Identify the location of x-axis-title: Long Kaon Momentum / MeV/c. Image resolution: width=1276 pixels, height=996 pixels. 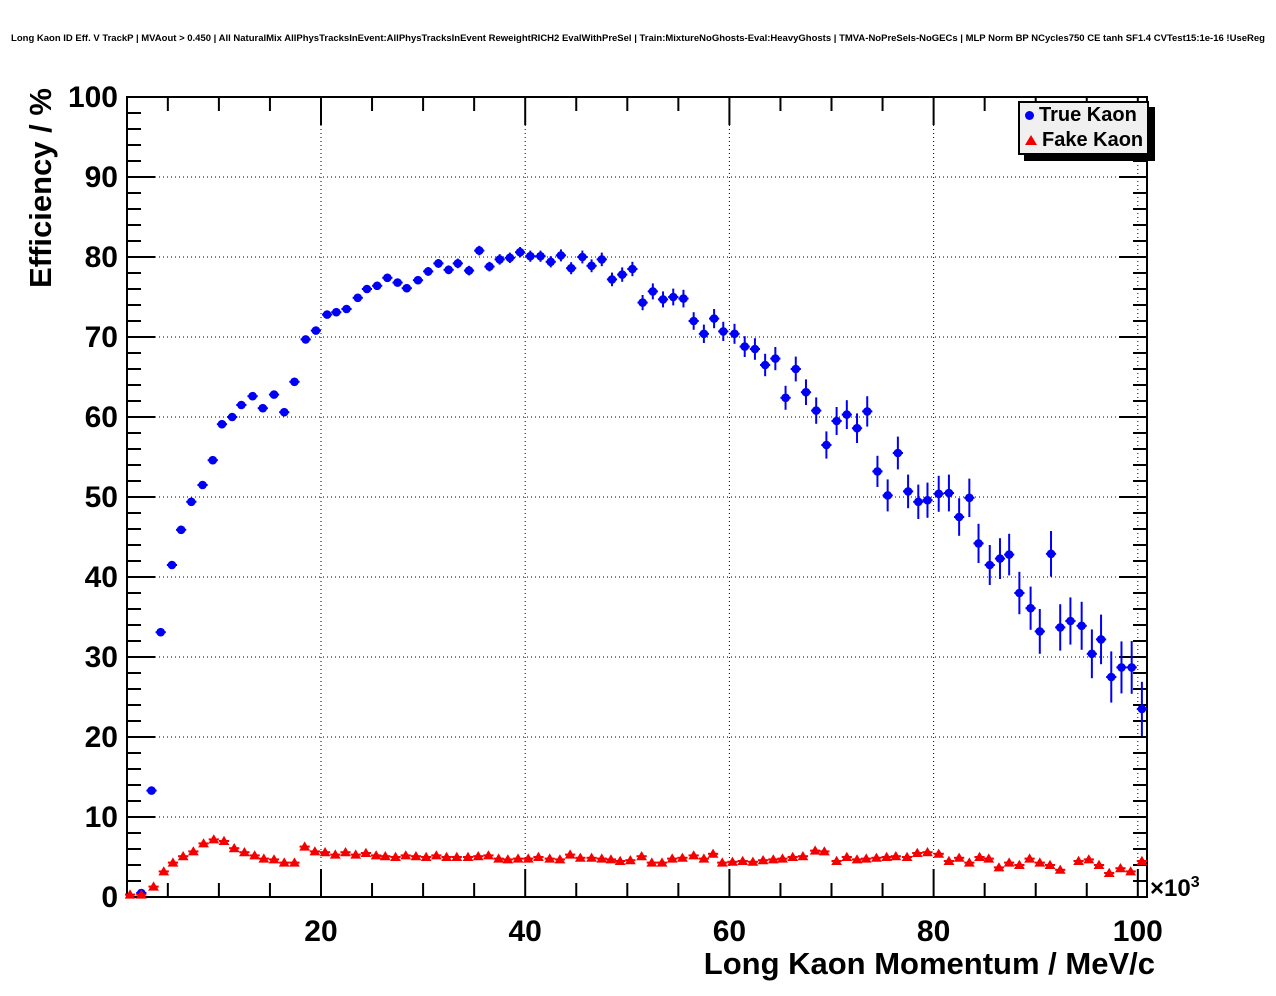
(929, 963).